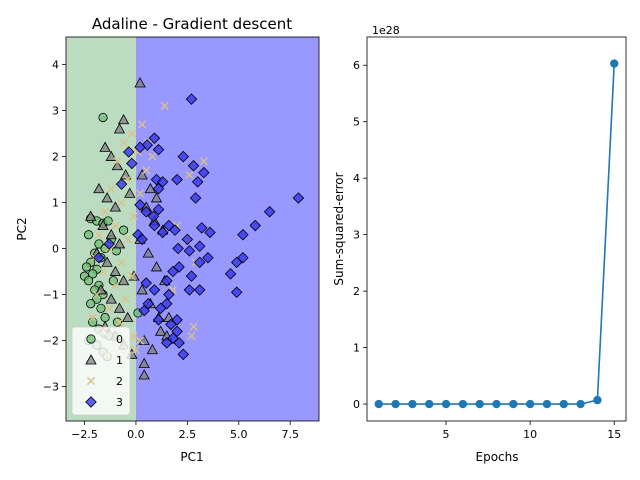 This screenshot has width=640, height=480. I want to click on left-y-tick-label: −2, so click(51, 341).